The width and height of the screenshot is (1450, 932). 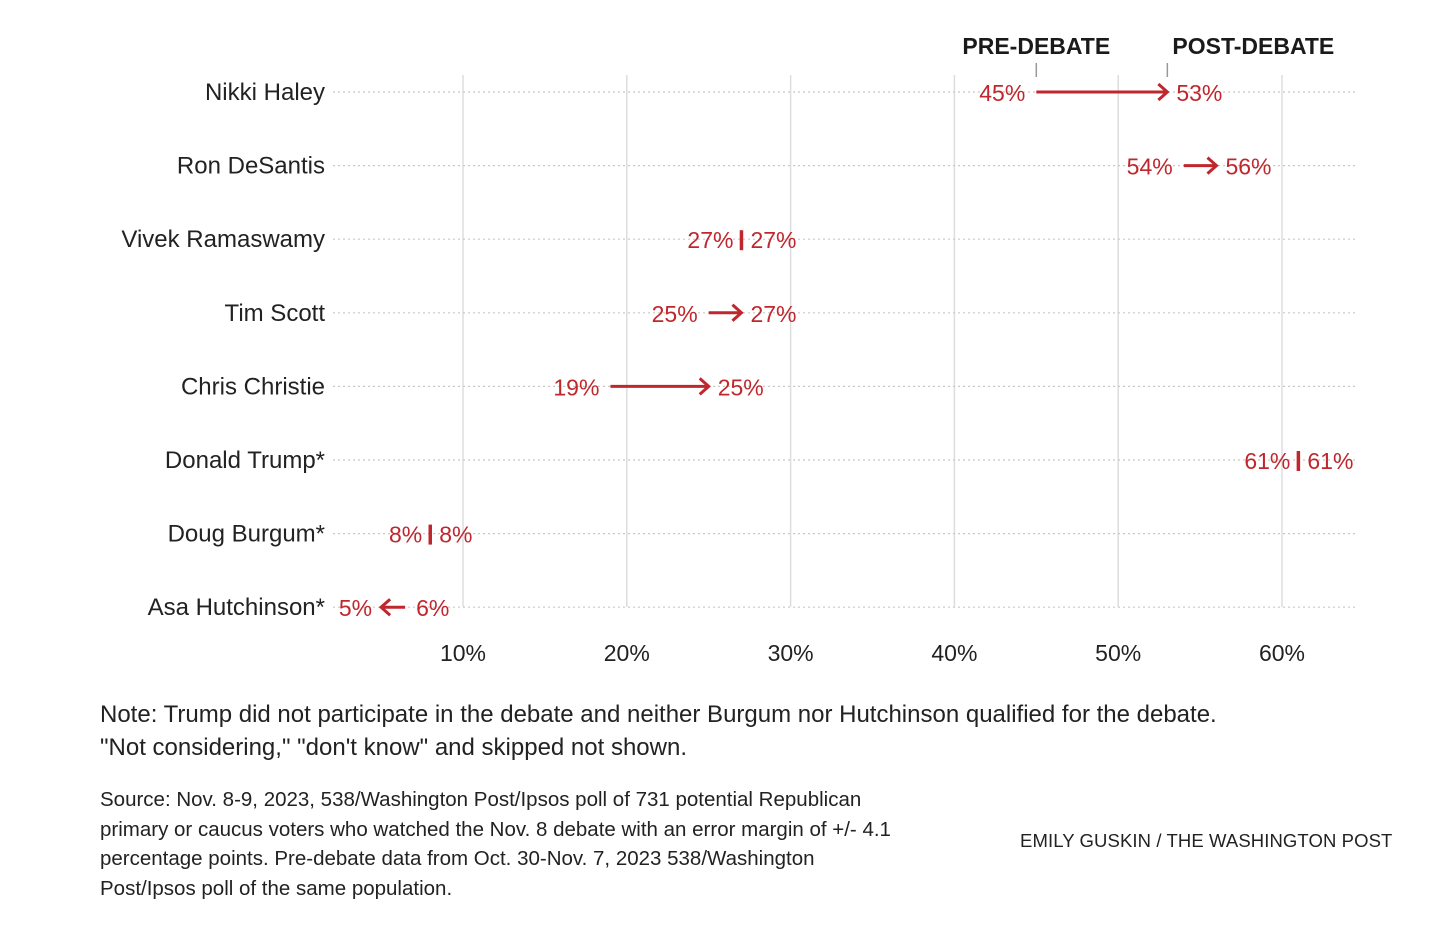 I want to click on source-line-4: Post/Ipsos poll of the same population., so click(x=276, y=888).